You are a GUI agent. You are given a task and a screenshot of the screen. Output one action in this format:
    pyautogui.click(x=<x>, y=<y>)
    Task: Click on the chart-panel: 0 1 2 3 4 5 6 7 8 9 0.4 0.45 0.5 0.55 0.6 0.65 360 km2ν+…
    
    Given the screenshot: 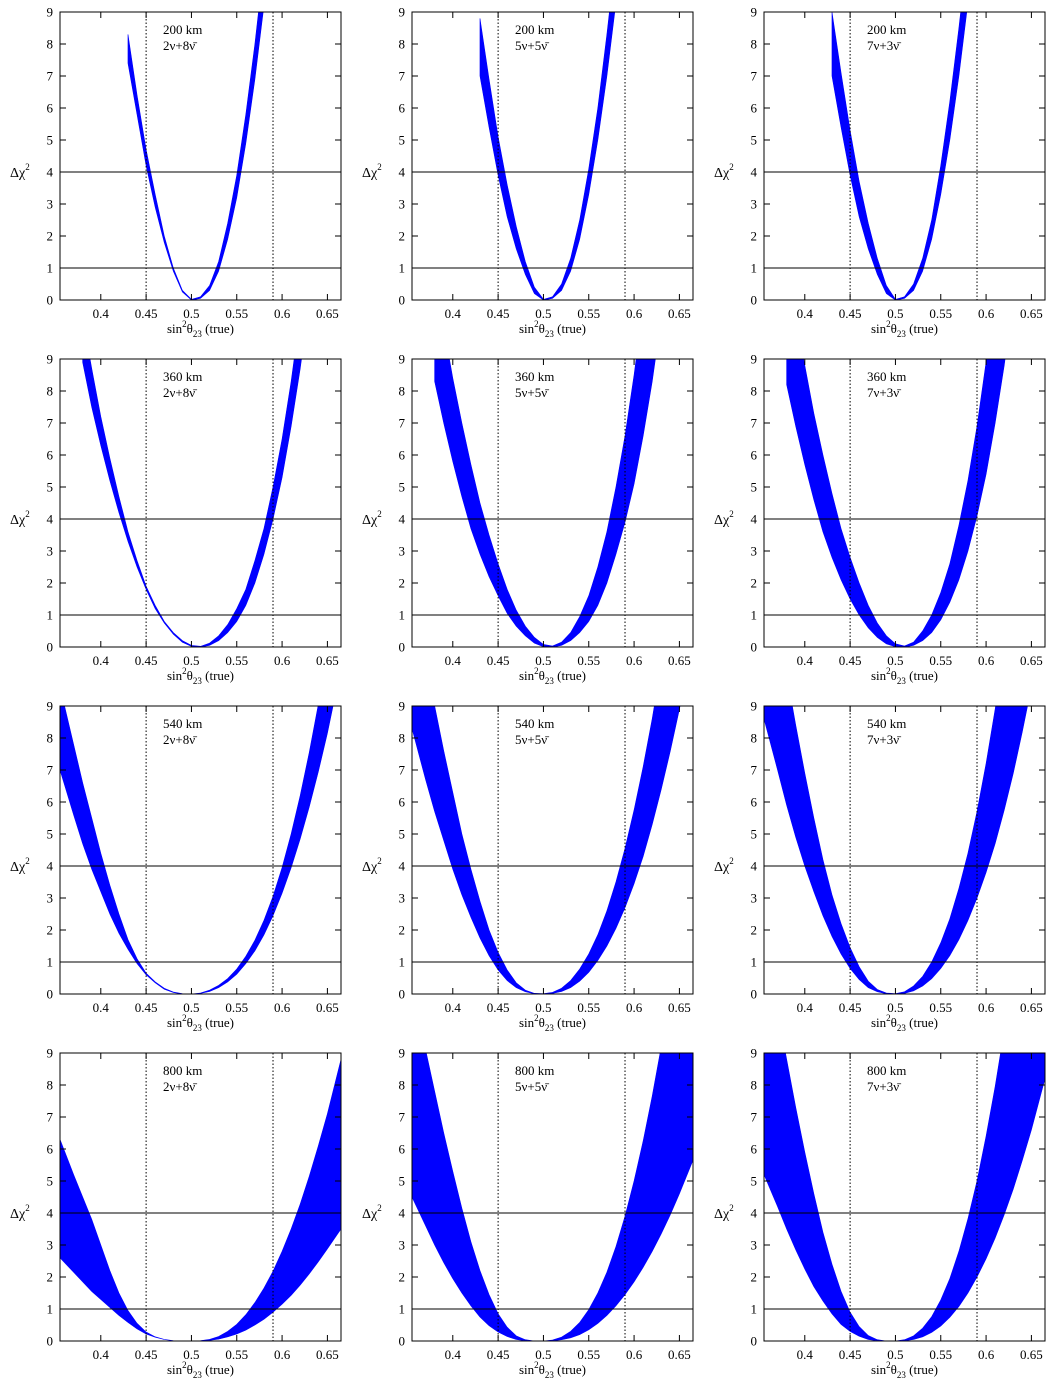 What is the action you would take?
    pyautogui.click(x=176, y=519)
    